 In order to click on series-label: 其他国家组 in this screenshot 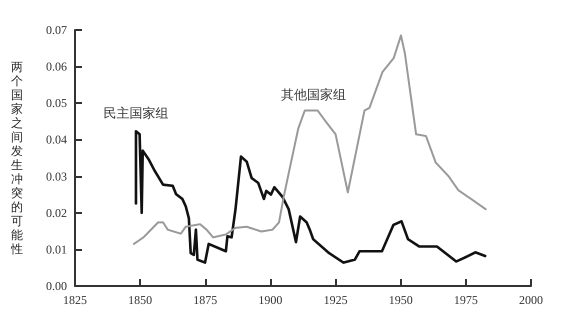, I will do `click(313, 94)`.